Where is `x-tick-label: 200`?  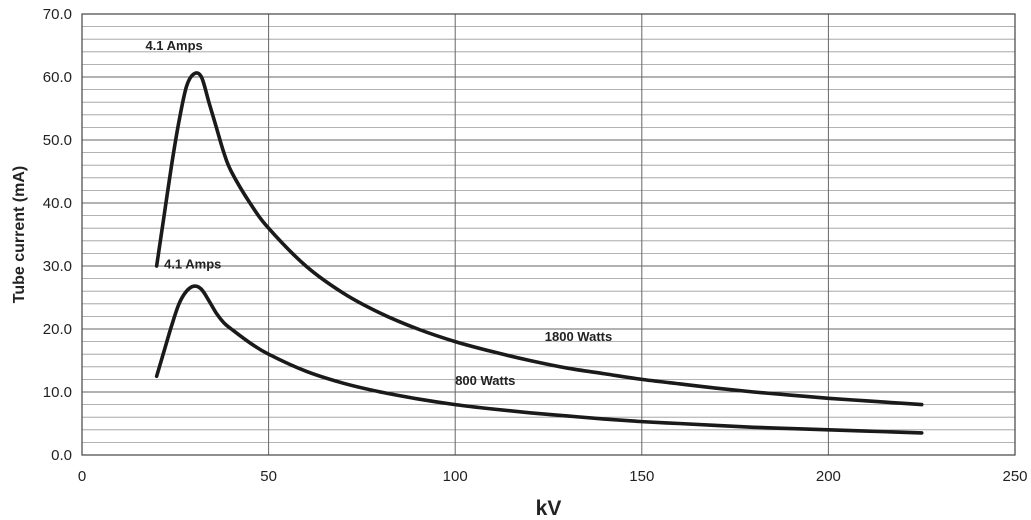
x-tick-label: 200 is located at coordinates (828, 476).